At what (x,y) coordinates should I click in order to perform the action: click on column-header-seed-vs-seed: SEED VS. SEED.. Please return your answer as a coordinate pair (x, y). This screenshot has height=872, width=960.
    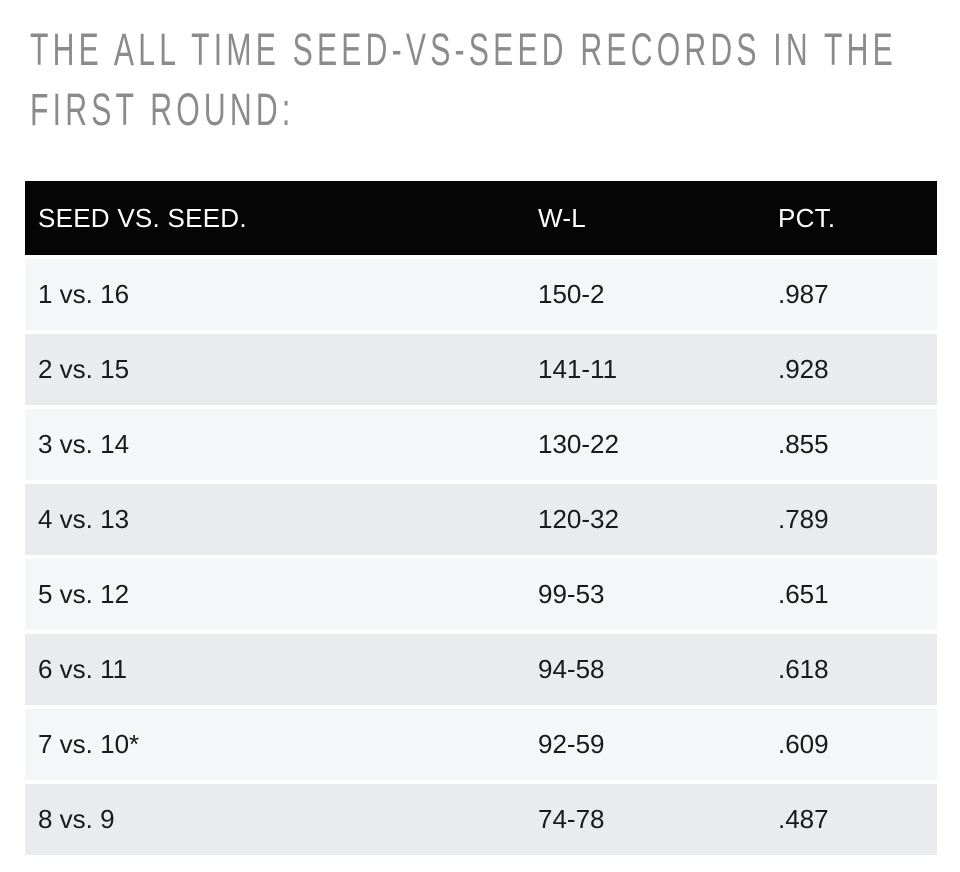
    Looking at the image, I should click on (281, 218).